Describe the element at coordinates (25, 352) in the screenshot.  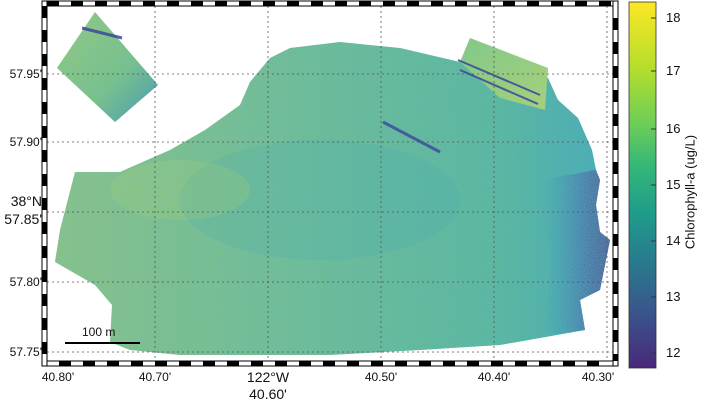
I see `y-tick-label: 57.75'` at that location.